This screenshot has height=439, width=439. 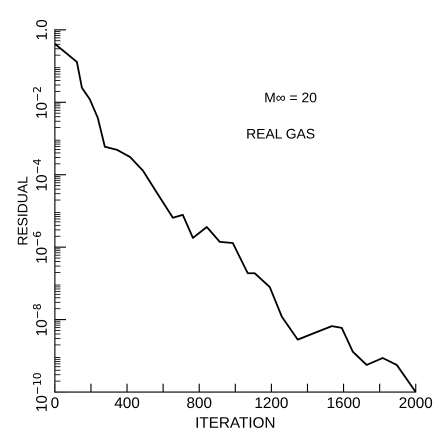 I want to click on x-axis-title: ITERATION, so click(x=235, y=422).